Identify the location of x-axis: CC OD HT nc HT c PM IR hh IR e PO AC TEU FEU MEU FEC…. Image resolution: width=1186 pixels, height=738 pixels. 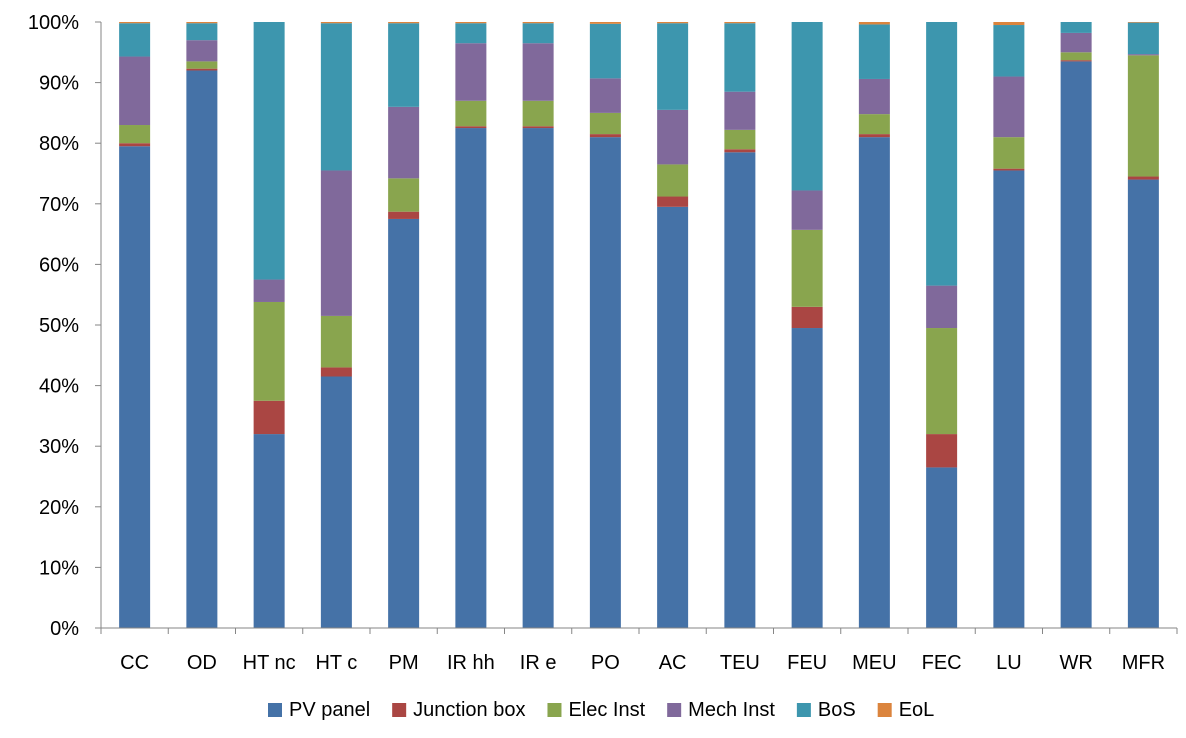
(639, 650).